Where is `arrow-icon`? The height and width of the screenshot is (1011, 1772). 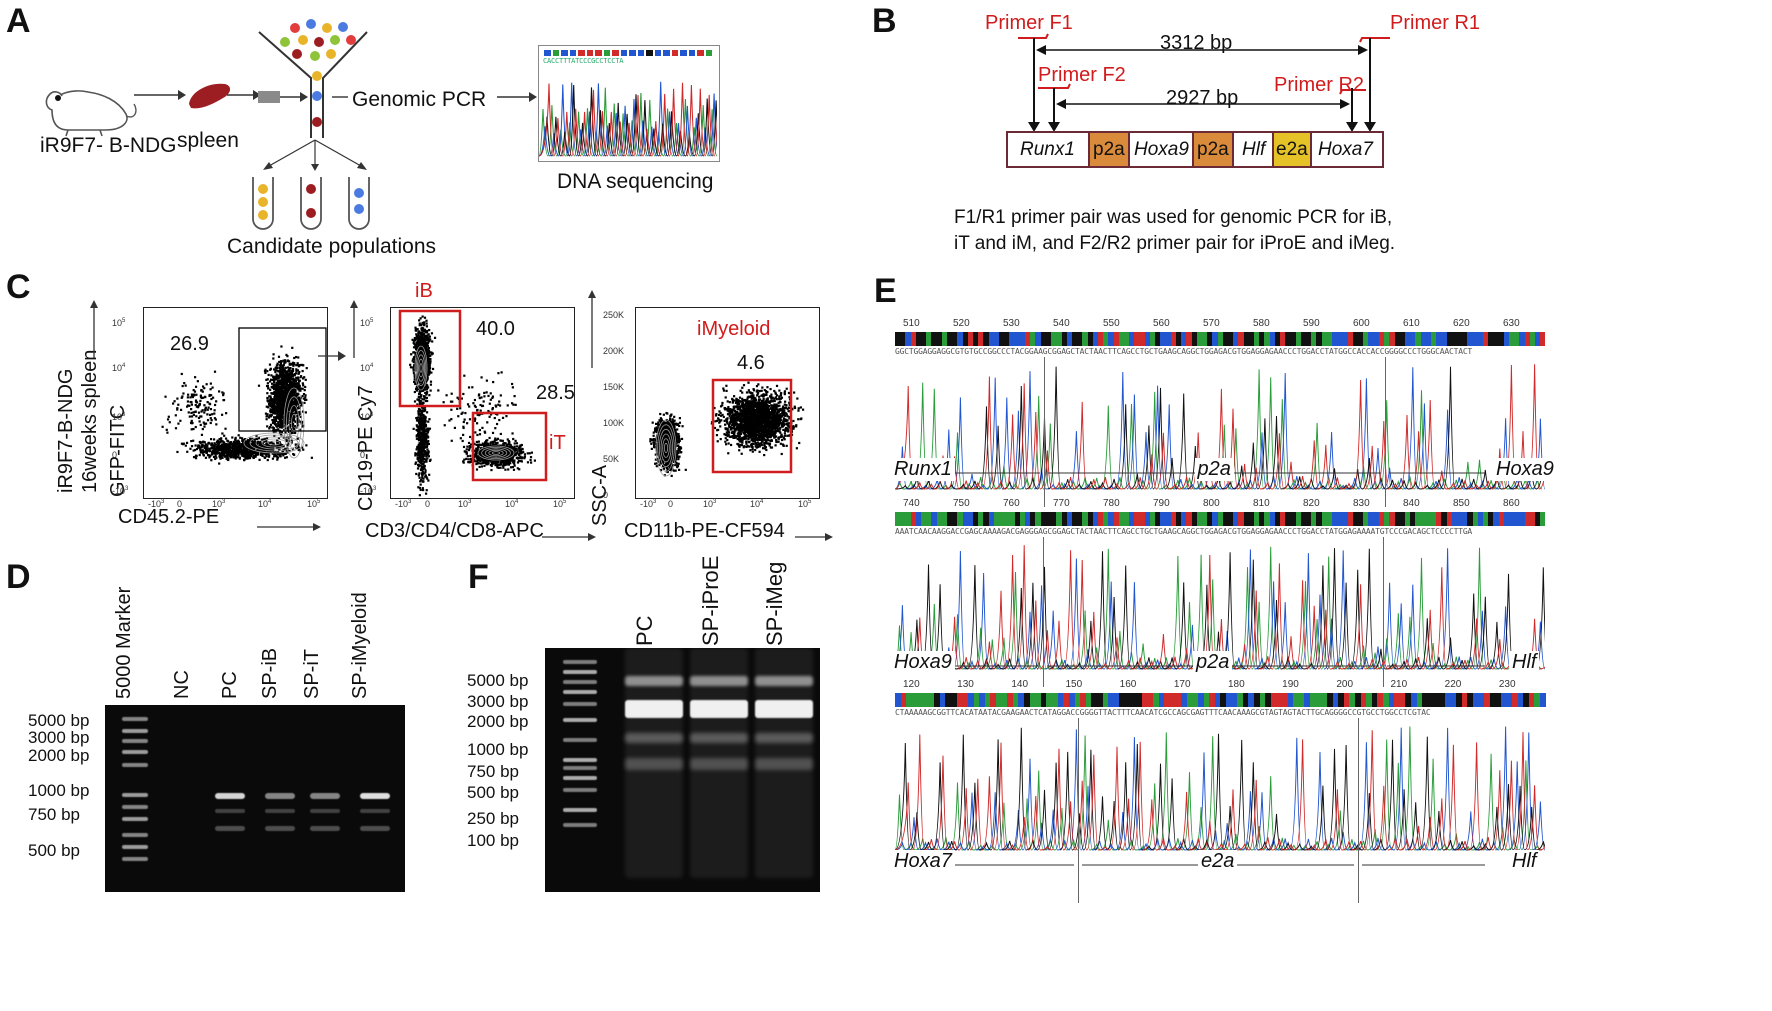 arrow-icon is located at coordinates (160, 95).